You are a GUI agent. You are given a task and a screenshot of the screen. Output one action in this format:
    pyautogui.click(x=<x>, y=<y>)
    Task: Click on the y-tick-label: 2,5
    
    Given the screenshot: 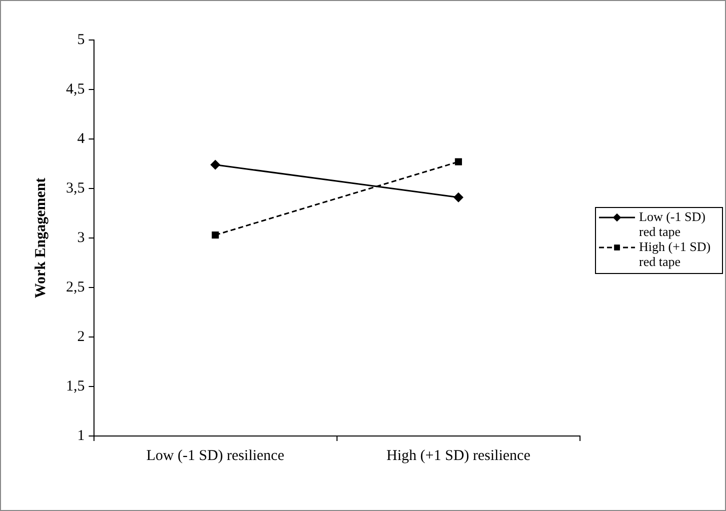 What is the action you would take?
    pyautogui.click(x=75, y=287)
    